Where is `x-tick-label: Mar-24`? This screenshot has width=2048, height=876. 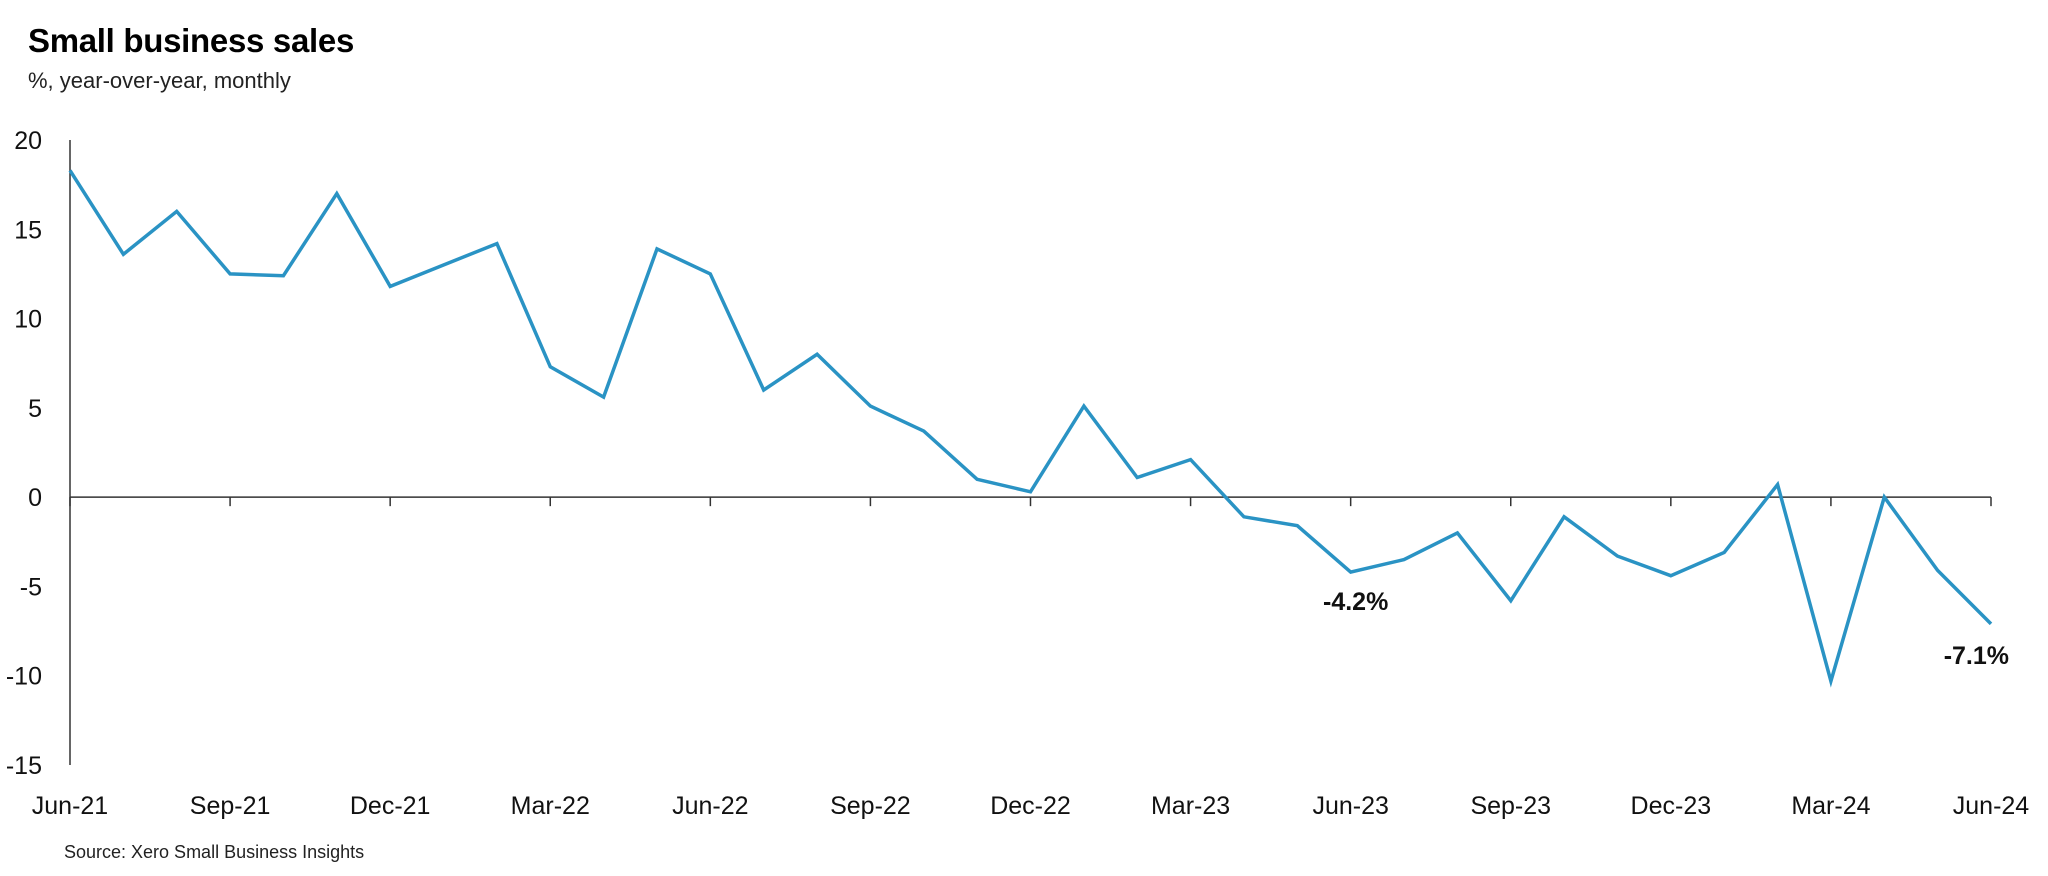
x-tick-label: Mar-24 is located at coordinates (1830, 806).